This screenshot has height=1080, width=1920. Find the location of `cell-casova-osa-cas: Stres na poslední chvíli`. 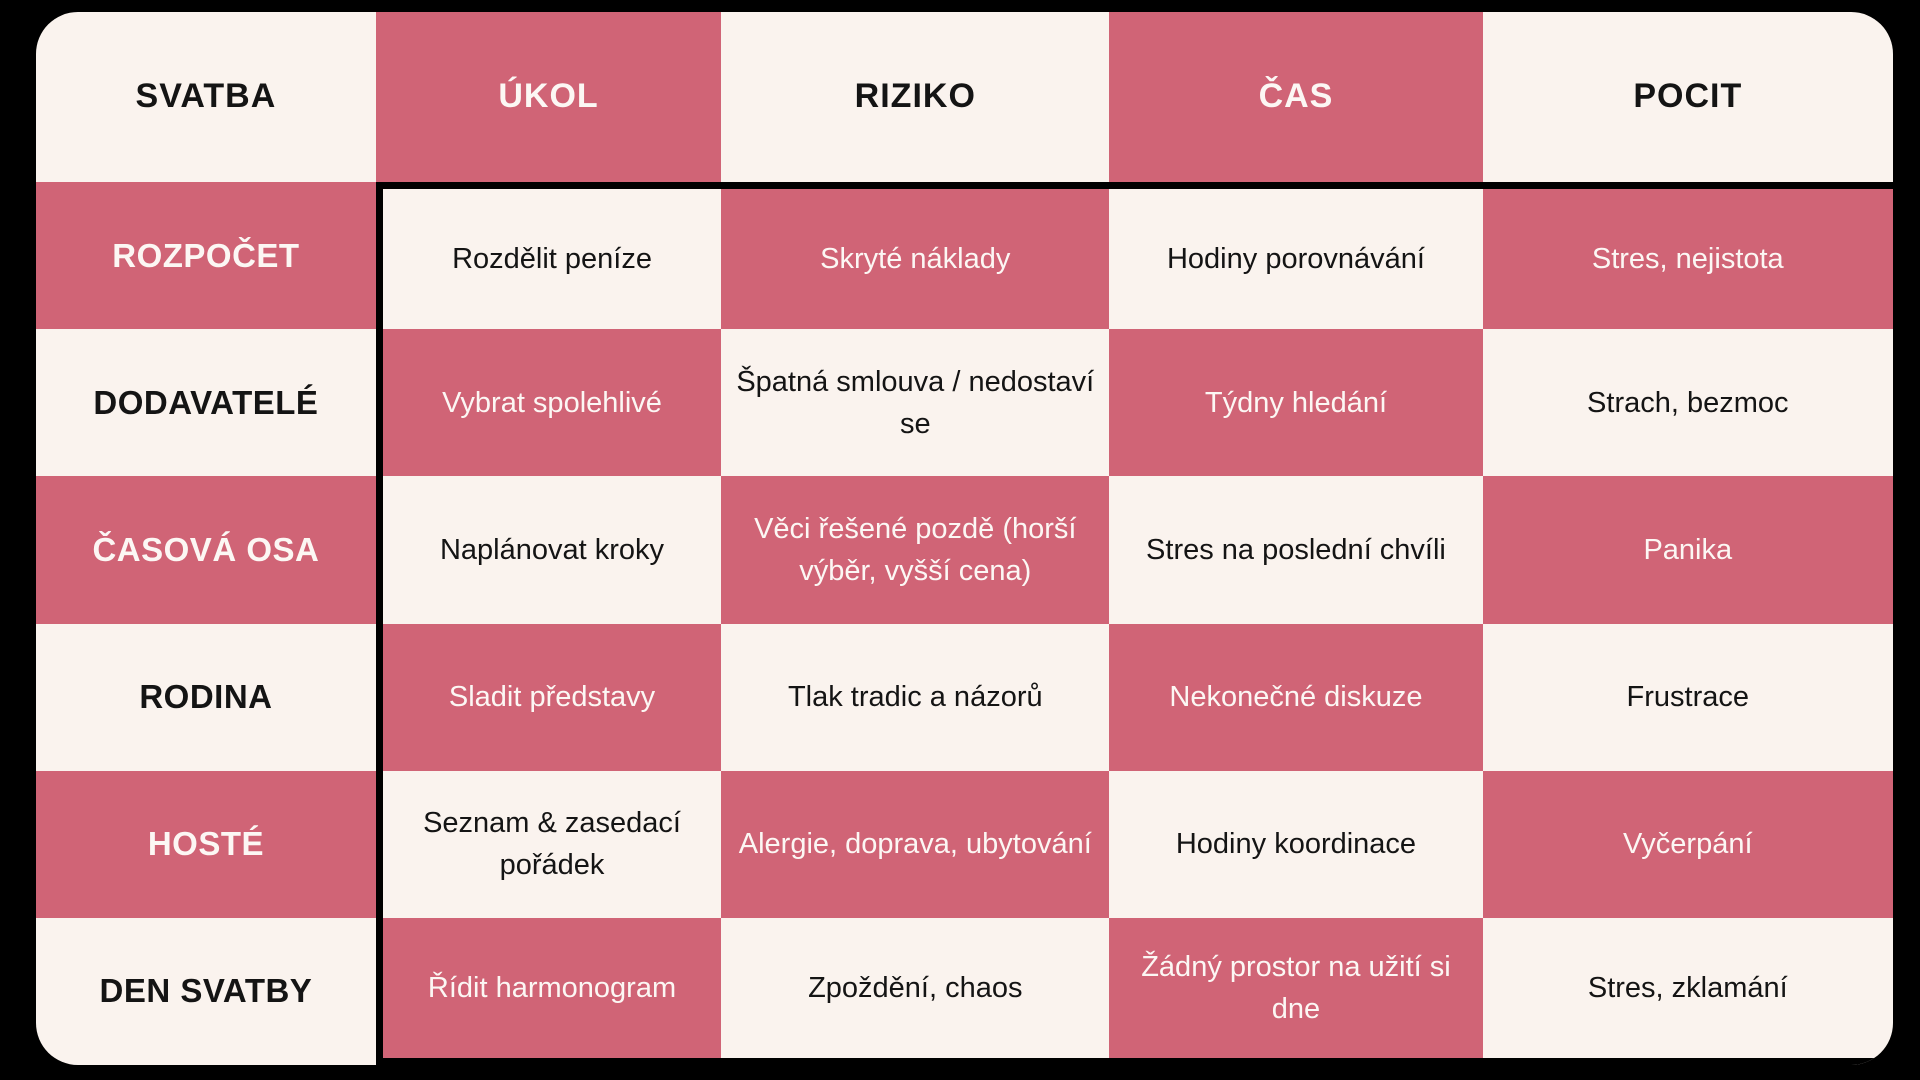

cell-casova-osa-cas: Stres na poslední chvíli is located at coordinates (1296, 550).